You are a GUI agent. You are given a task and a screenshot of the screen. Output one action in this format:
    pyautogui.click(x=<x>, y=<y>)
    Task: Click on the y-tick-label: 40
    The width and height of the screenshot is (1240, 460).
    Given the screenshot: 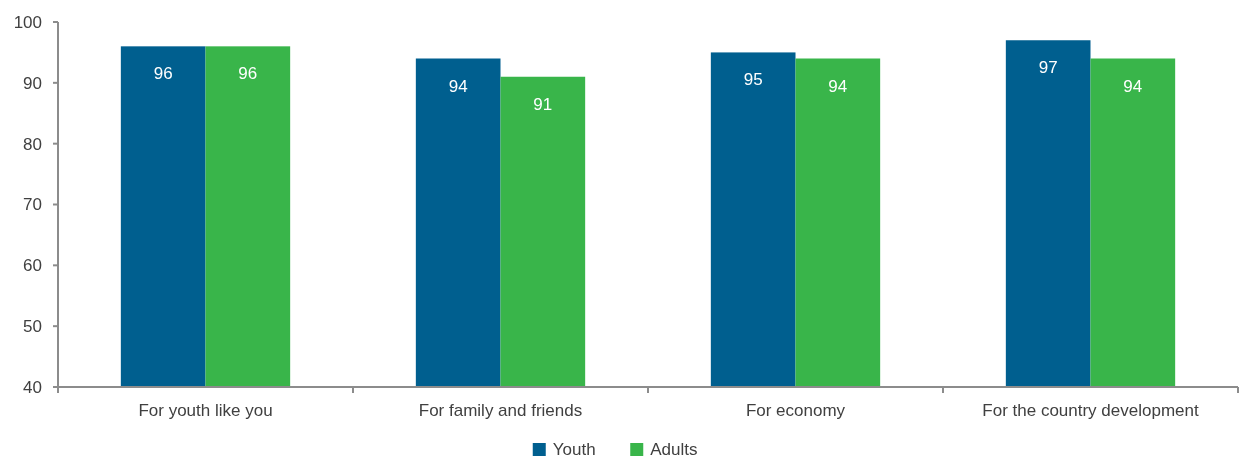 What is the action you would take?
    pyautogui.click(x=32, y=387)
    